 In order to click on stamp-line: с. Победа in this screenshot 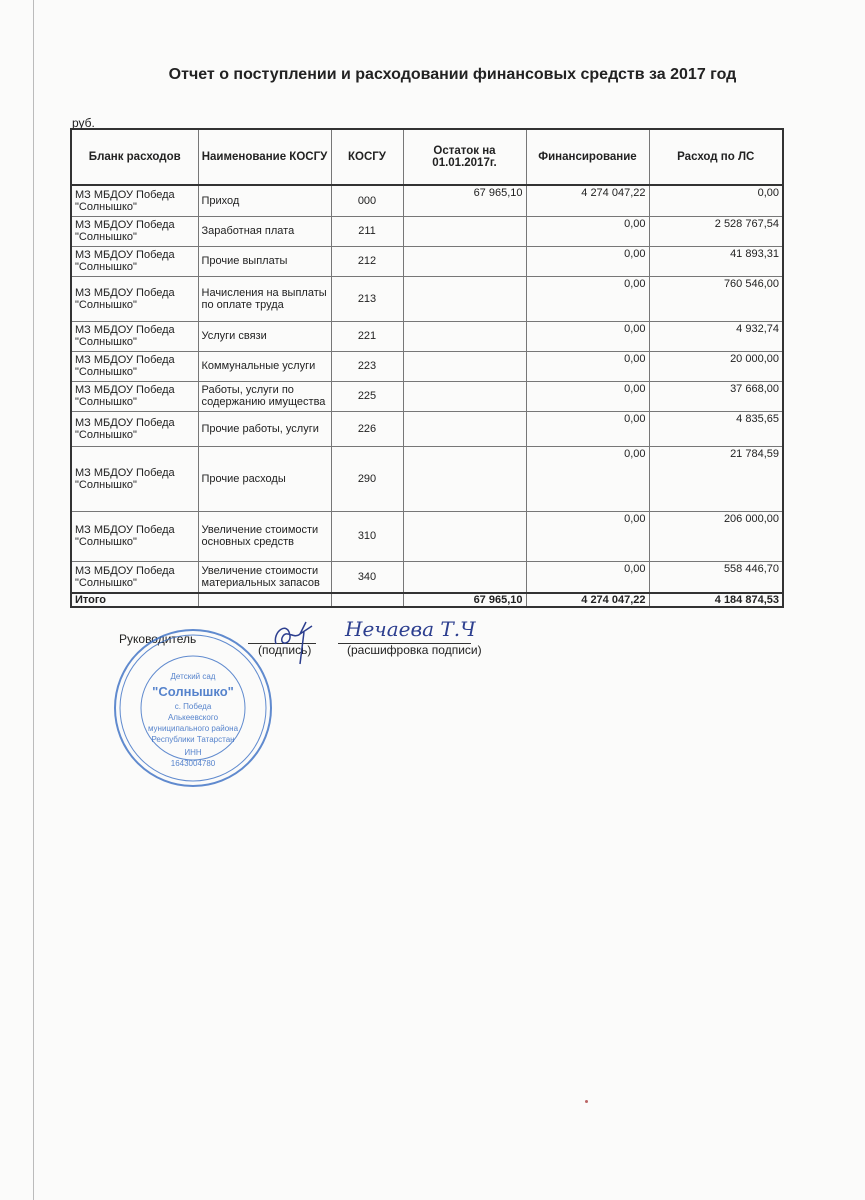, I will do `click(193, 706)`.